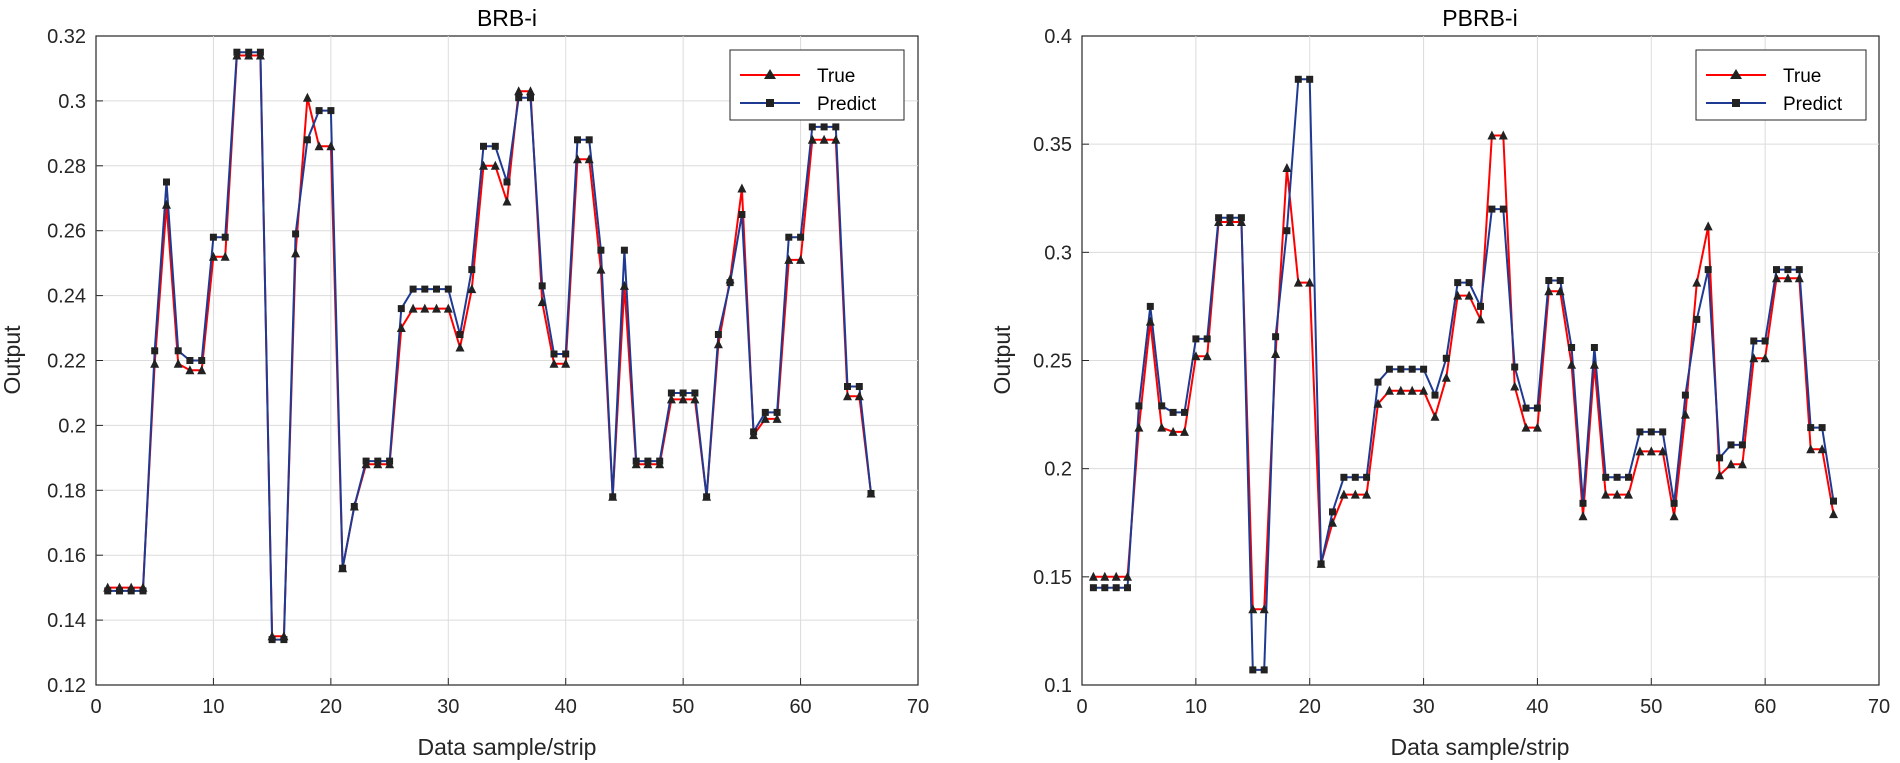  What do you see at coordinates (66, 232) in the screenshot?
I see `y-tick-label: 0.26` at bounding box center [66, 232].